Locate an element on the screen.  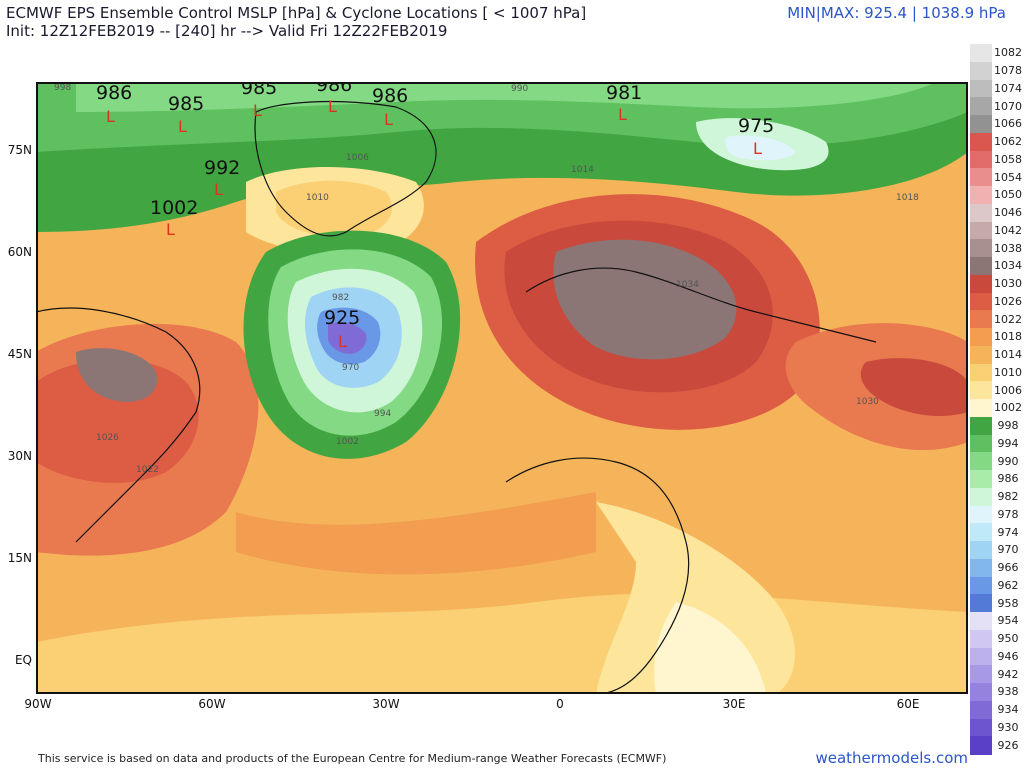
isobar-label: 1026 is located at coordinates (107, 438).